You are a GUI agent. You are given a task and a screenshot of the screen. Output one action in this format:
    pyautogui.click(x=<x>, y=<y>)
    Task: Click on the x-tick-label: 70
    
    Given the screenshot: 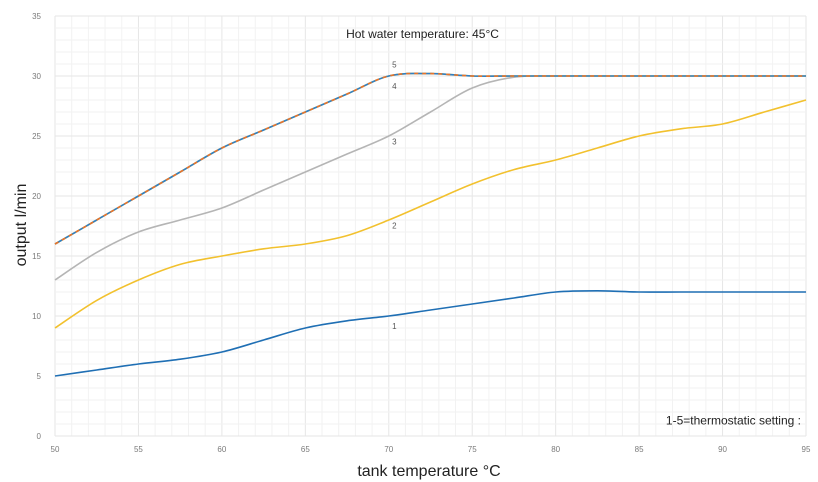 What is the action you would take?
    pyautogui.click(x=388, y=449)
    